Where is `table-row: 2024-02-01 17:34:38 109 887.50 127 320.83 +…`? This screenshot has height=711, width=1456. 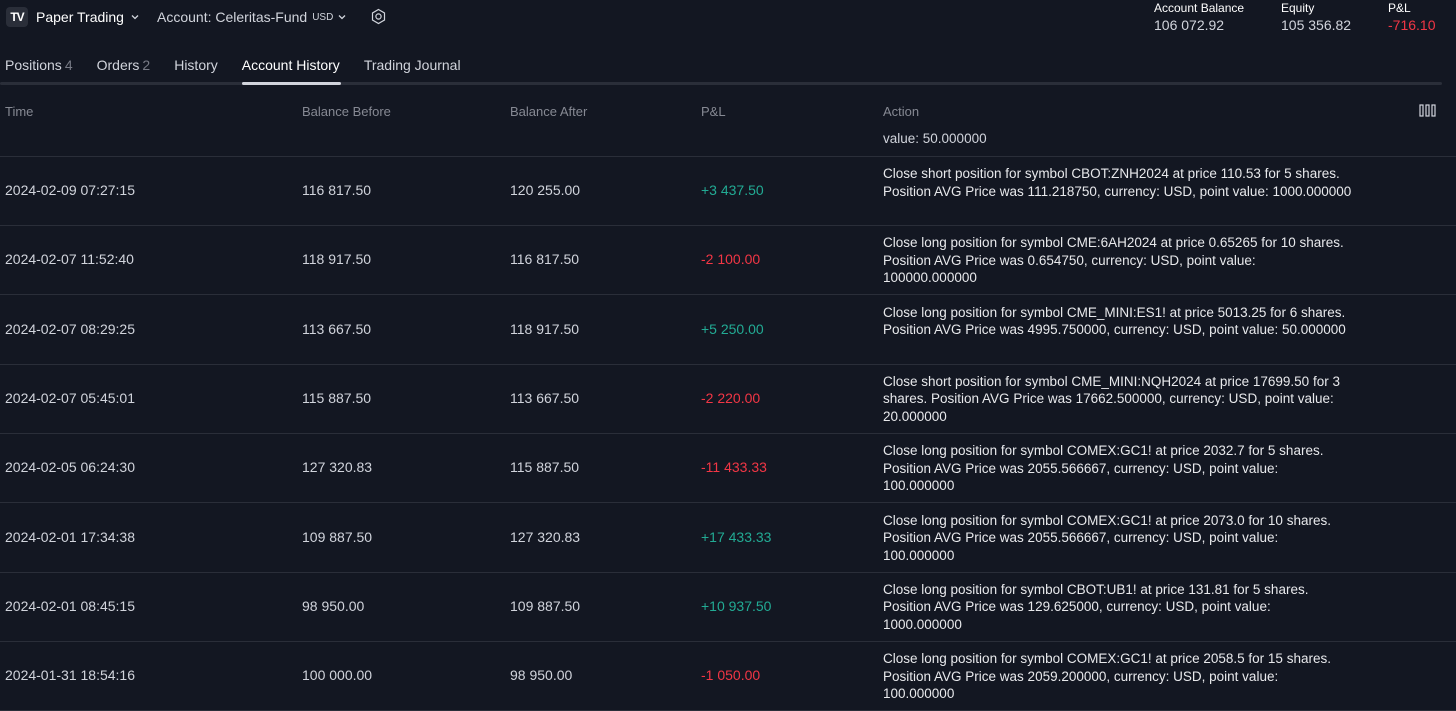
table-row: 2024-02-01 17:34:38 109 887.50 127 320.83 +… is located at coordinates (728, 538).